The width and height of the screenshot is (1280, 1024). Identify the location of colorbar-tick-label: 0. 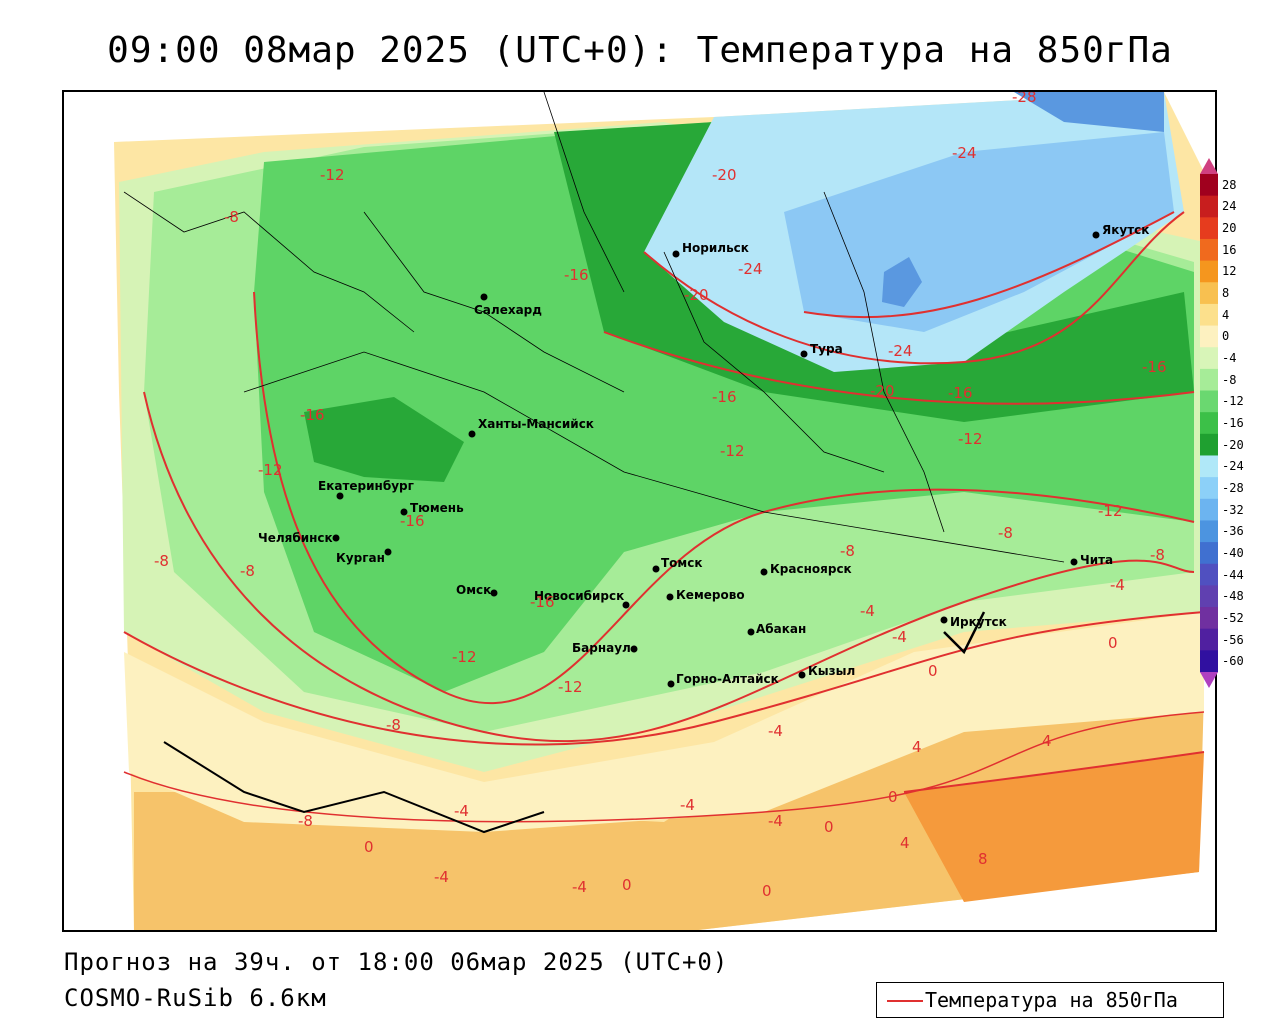
(1226, 336).